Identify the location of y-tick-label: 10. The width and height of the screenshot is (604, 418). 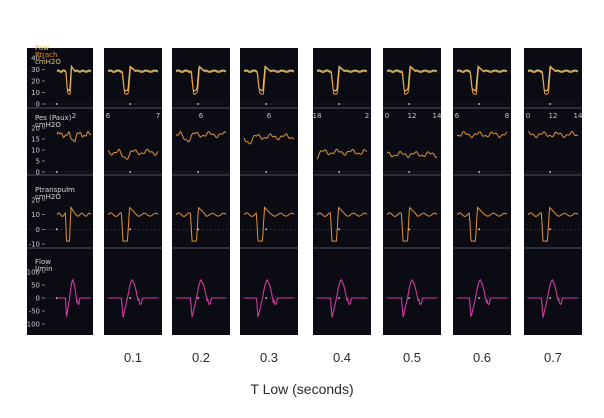
(35, 93).